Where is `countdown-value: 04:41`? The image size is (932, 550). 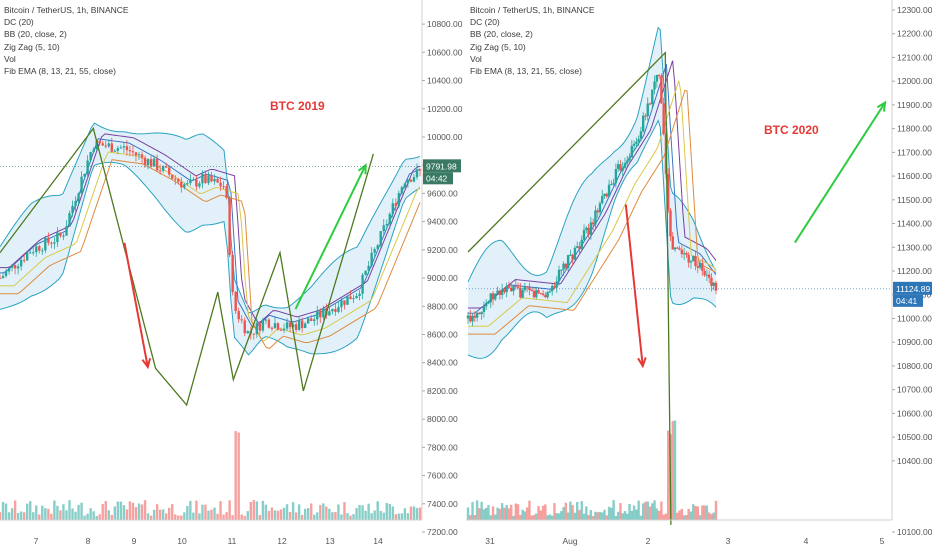 countdown-value: 04:41 is located at coordinates (907, 301).